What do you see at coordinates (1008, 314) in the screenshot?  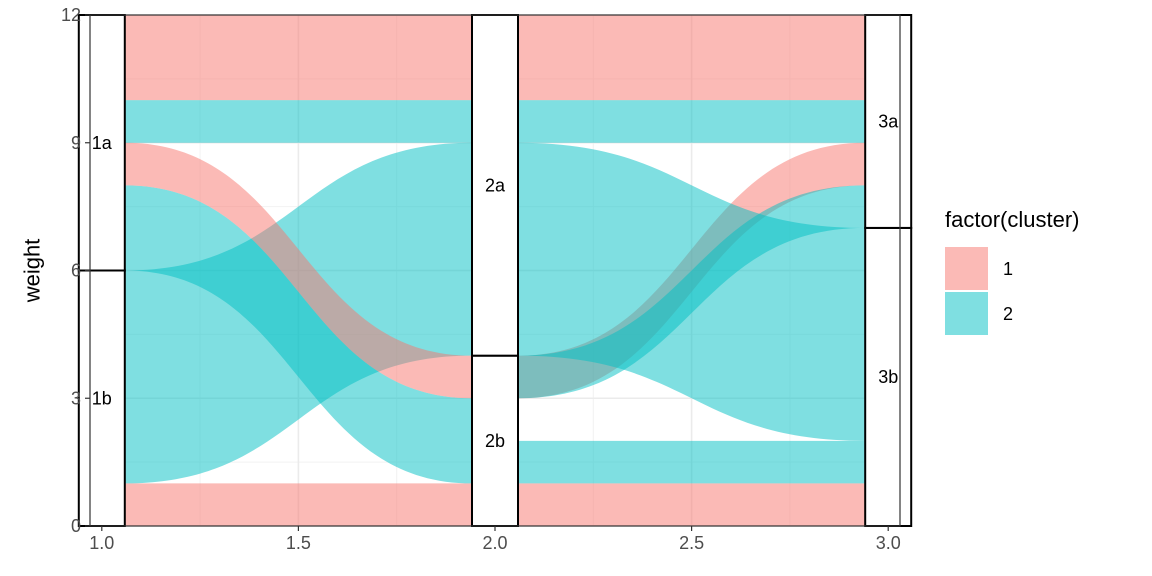 I see `legend-label-2: 2` at bounding box center [1008, 314].